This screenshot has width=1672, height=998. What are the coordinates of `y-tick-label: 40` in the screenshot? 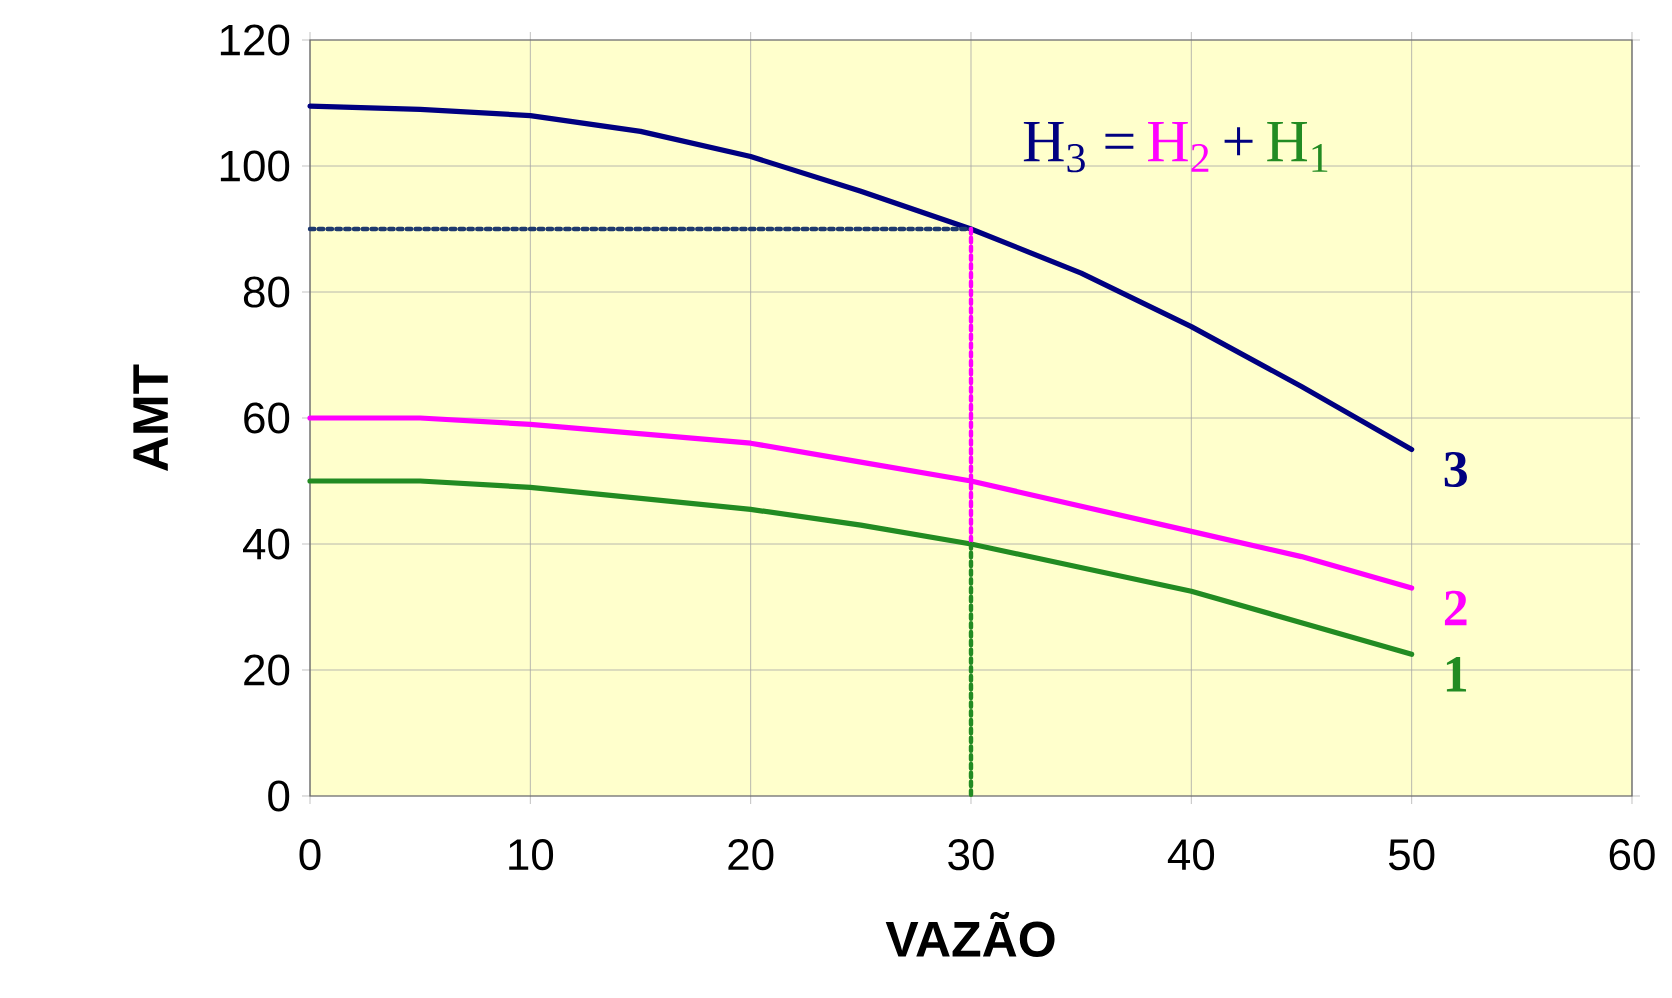 It's located at (266, 544).